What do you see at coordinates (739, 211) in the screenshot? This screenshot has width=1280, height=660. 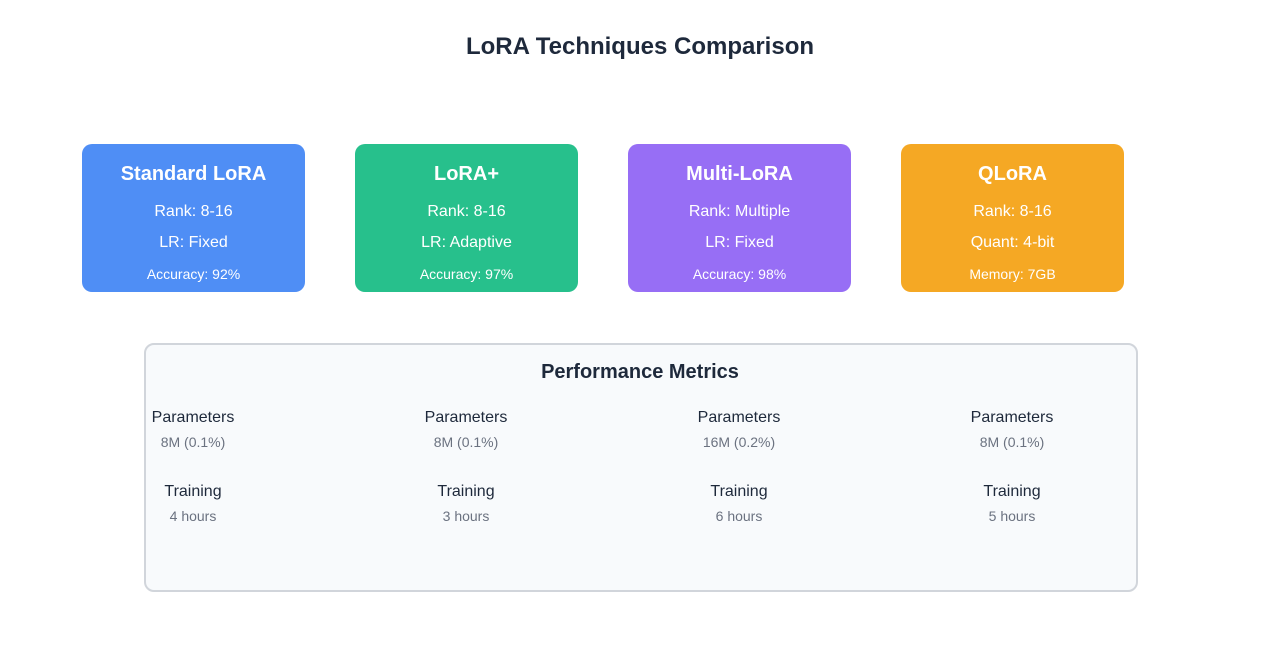 I see `card-rank: Rank: Multiple` at bounding box center [739, 211].